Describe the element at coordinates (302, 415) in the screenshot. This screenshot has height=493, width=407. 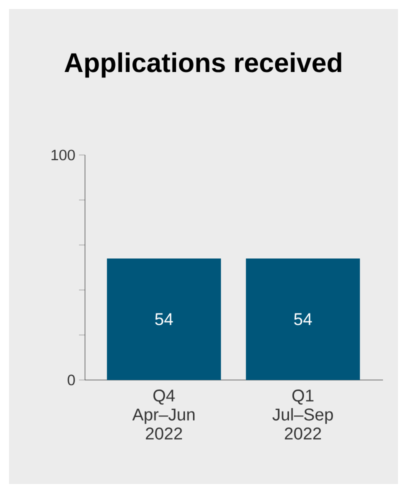
I see `x-tick-label: Q1 Jul–Sep 2022` at that location.